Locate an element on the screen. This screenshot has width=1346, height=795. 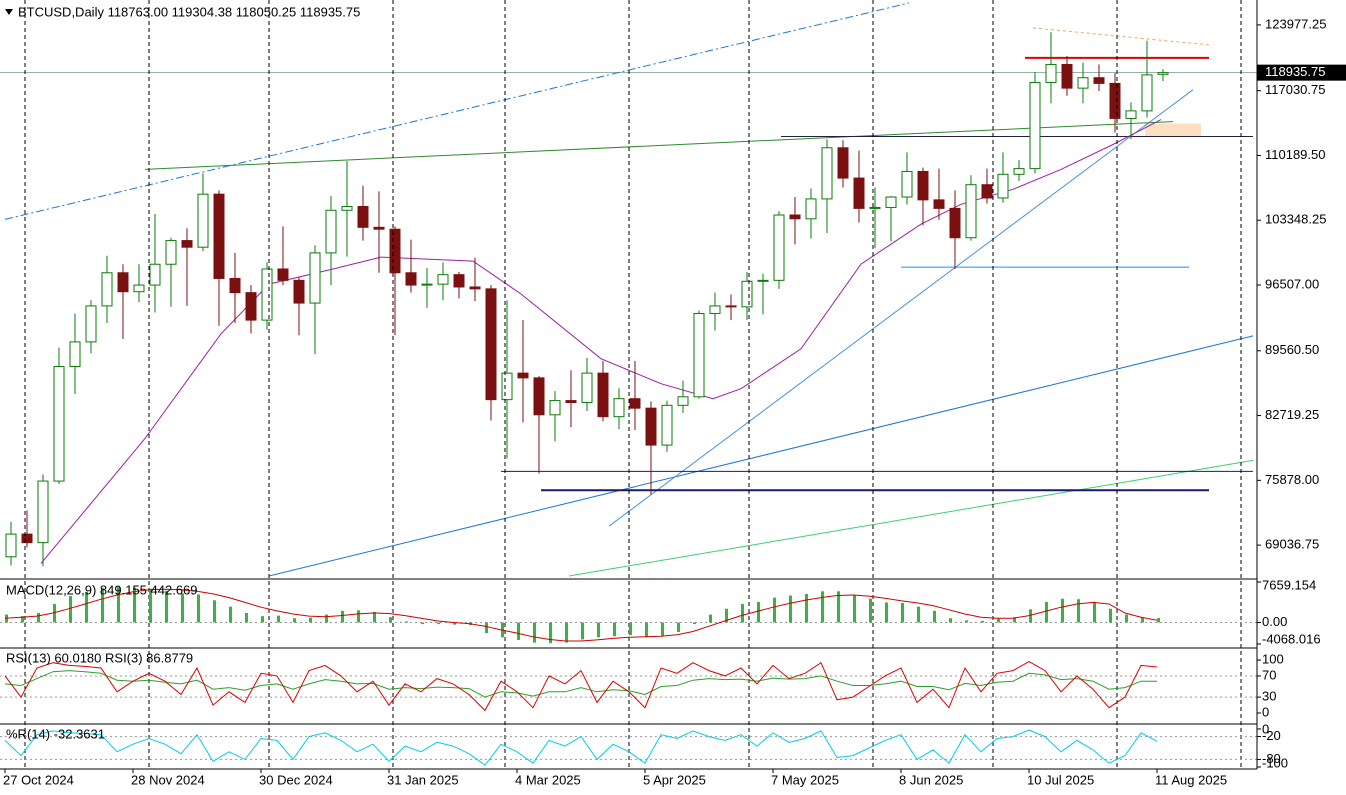
y-tick-label: -4068.016 is located at coordinates (1291, 638).